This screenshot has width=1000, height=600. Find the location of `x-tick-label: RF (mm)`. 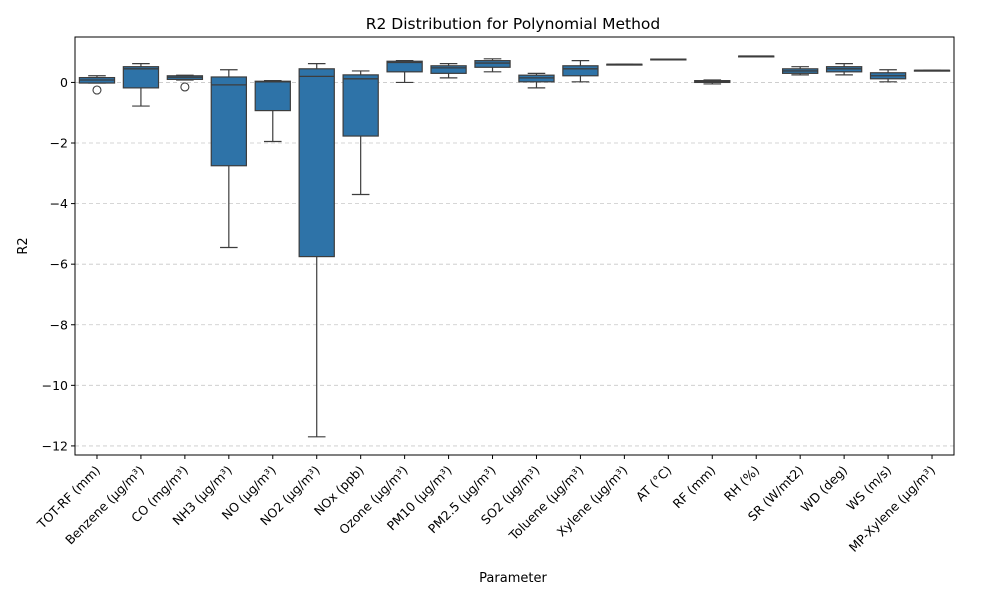

x-tick-label: RF (mm) is located at coordinates (694, 487).